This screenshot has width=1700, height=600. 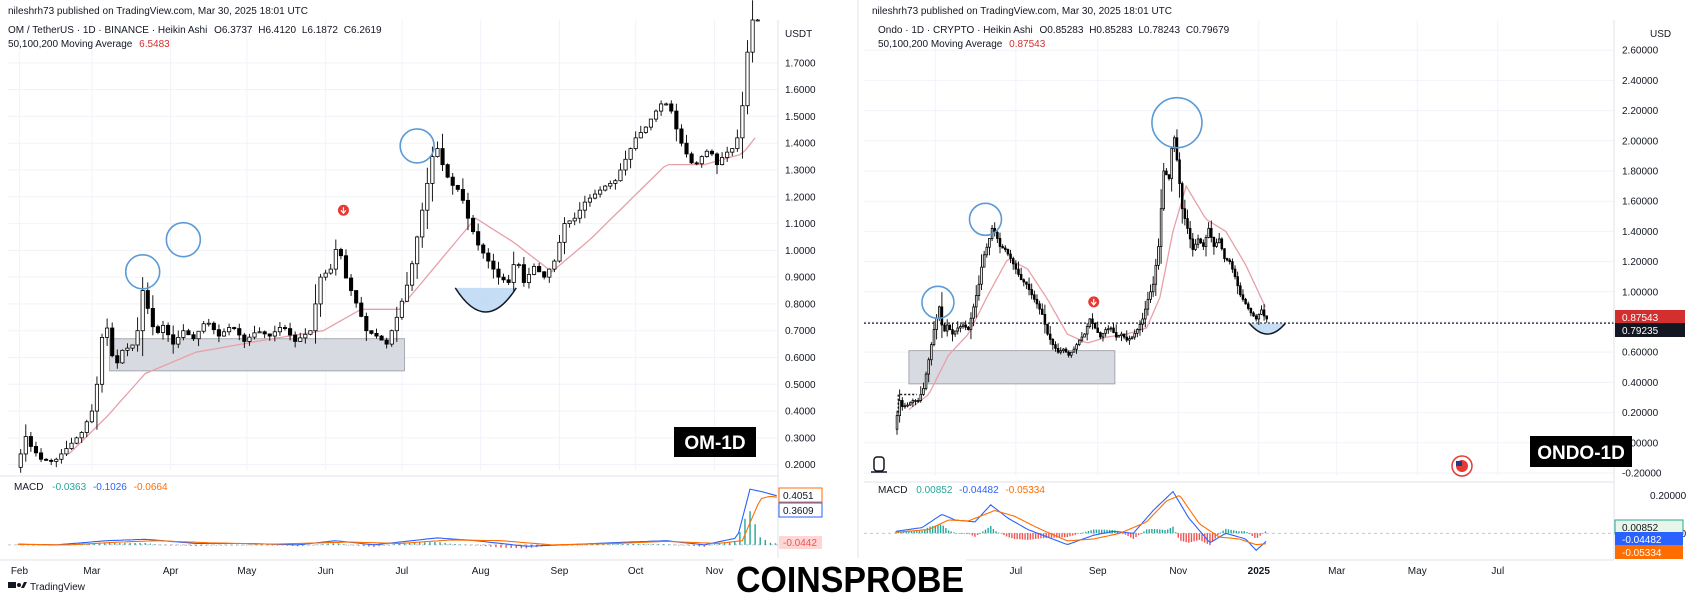 What do you see at coordinates (1094, 302) in the screenshot?
I see `ondo-down-arrow-marker` at bounding box center [1094, 302].